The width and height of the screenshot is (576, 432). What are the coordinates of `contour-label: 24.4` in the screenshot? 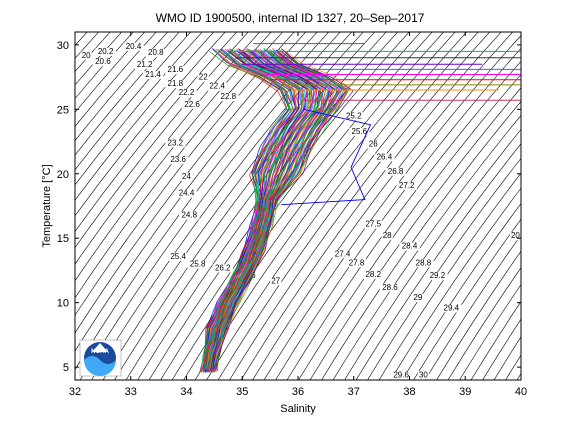 It's located at (187, 193).